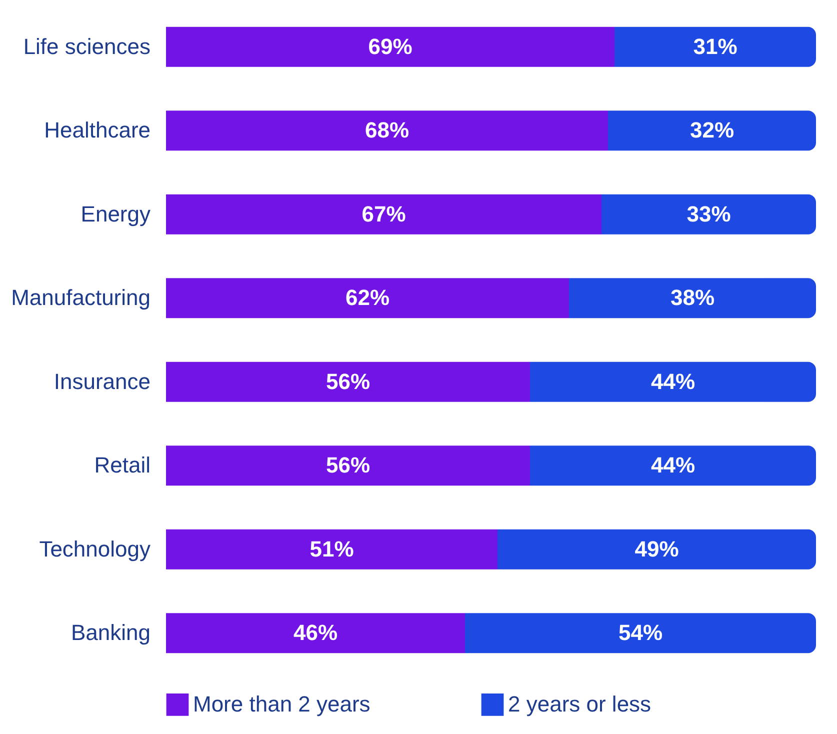  I want to click on data-label: 69%, so click(390, 46).